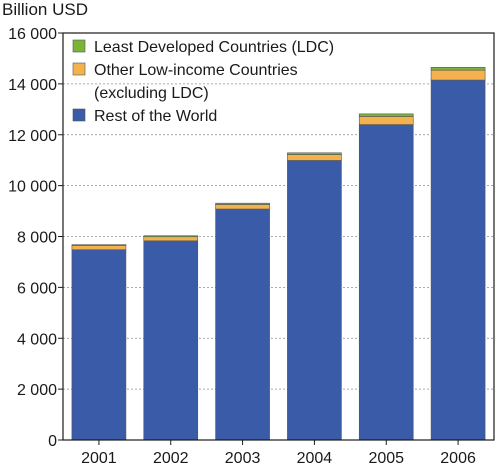 This screenshot has width=500, height=476. What do you see at coordinates (155, 116) in the screenshot?
I see `legend-label: Rest of the World` at bounding box center [155, 116].